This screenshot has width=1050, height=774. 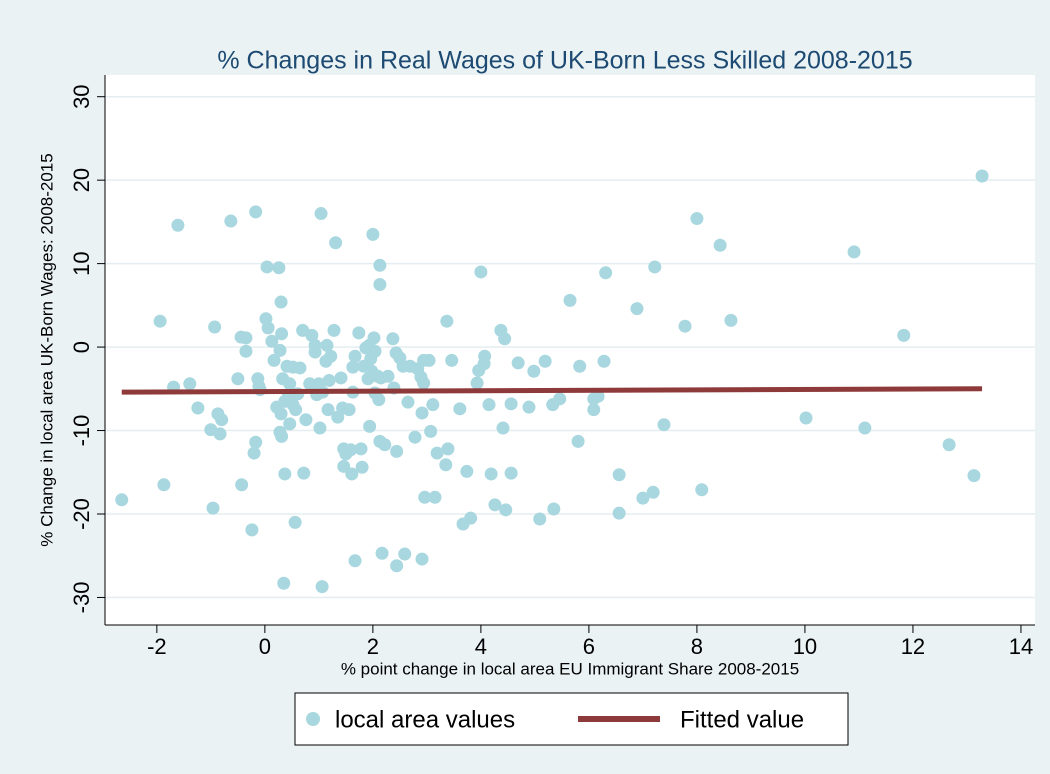 I want to click on y-tick-label: 30, so click(x=81, y=96).